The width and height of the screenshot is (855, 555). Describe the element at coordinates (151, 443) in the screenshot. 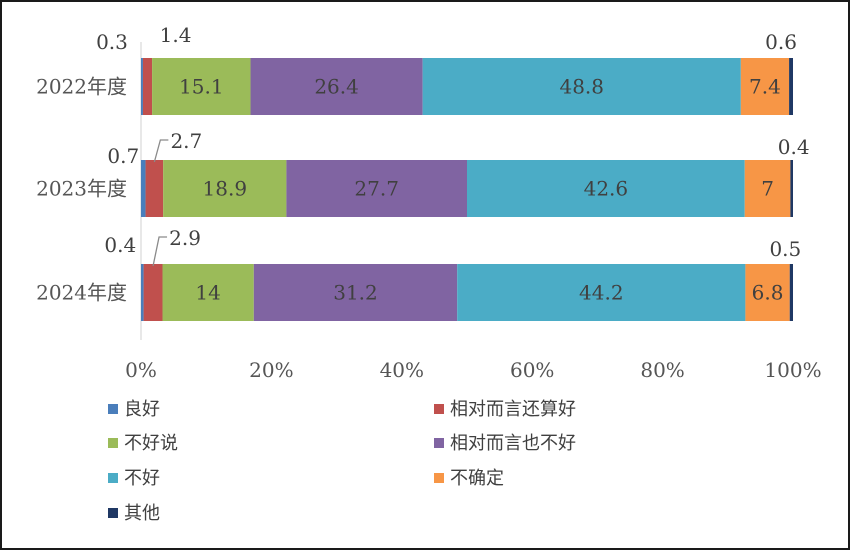

I see `legend-label-2: 不好说` at that location.